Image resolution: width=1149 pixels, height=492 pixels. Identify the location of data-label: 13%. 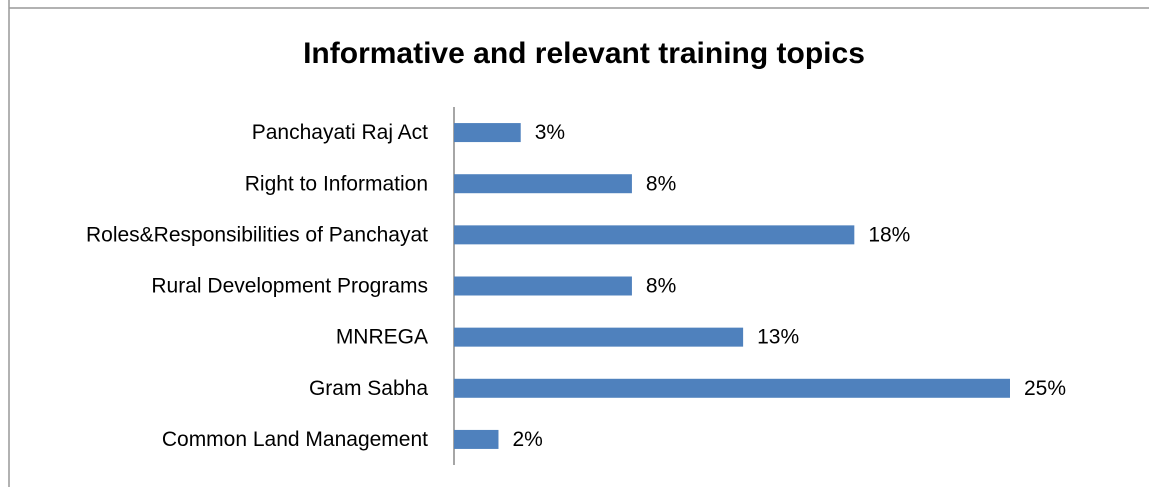
(778, 337).